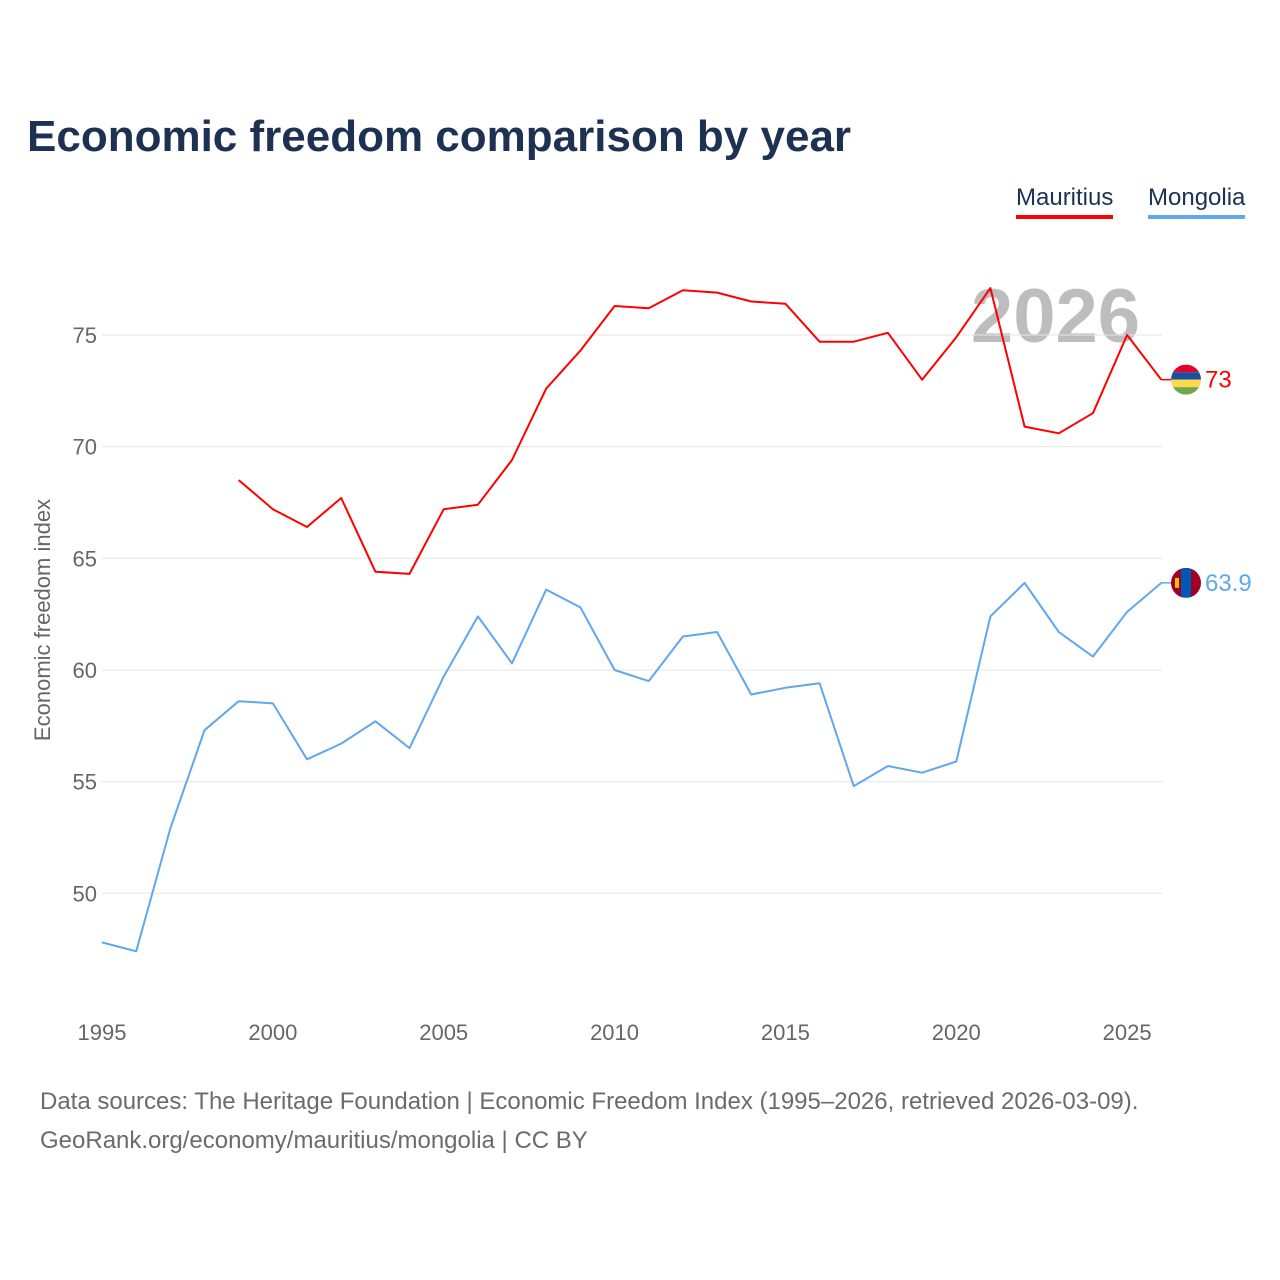 The height and width of the screenshot is (1280, 1280). I want to click on x-tick-label: 2020, so click(956, 1032).